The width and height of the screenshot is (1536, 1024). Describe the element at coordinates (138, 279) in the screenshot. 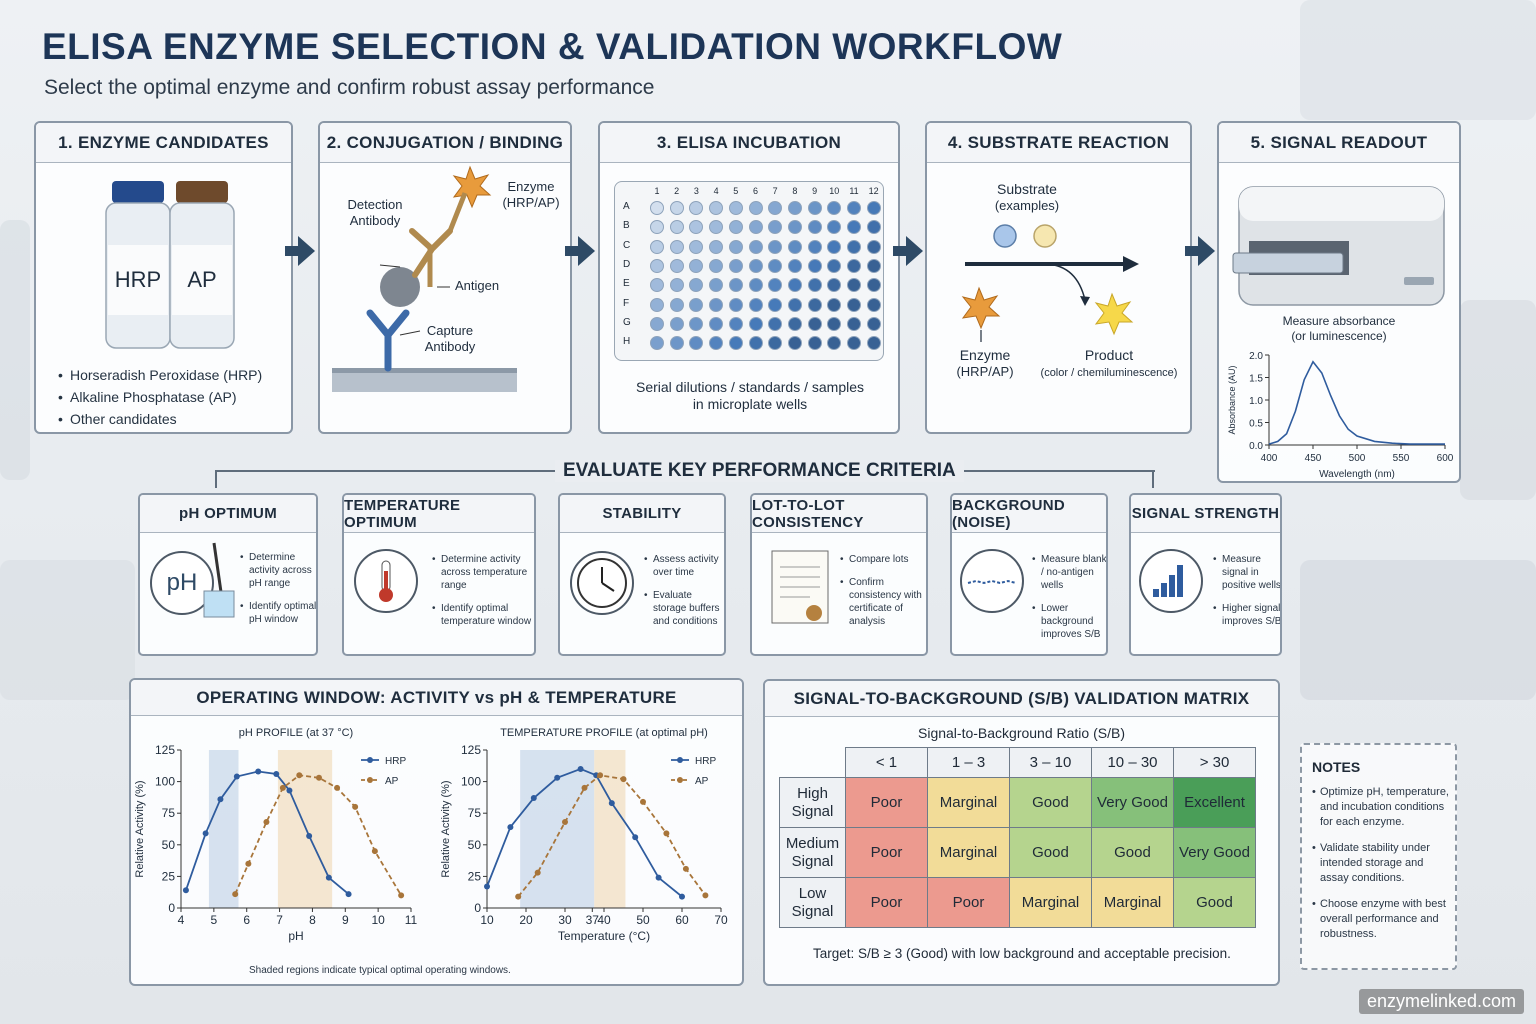

I see `vial-label-hrp: HRP` at that location.